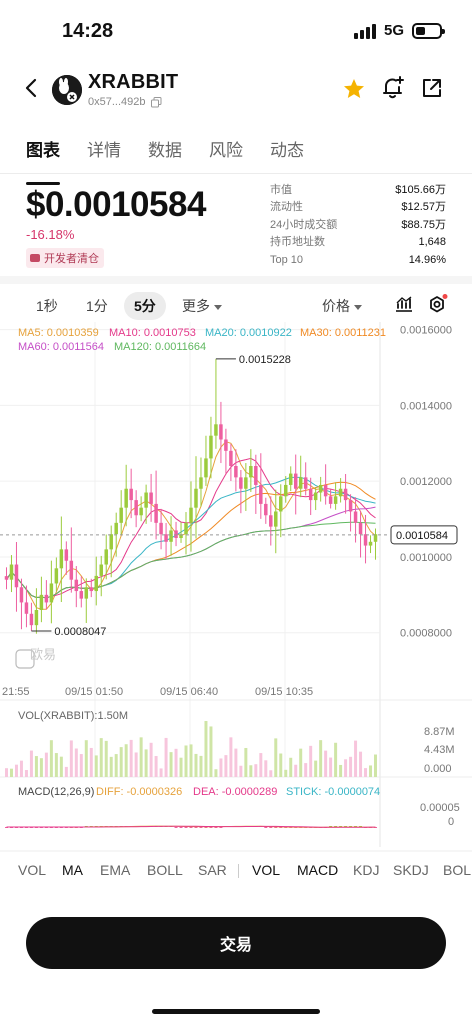 This screenshot has height=1024, width=472. What do you see at coordinates (445, 296) in the screenshot?
I see `notification-dot` at bounding box center [445, 296].